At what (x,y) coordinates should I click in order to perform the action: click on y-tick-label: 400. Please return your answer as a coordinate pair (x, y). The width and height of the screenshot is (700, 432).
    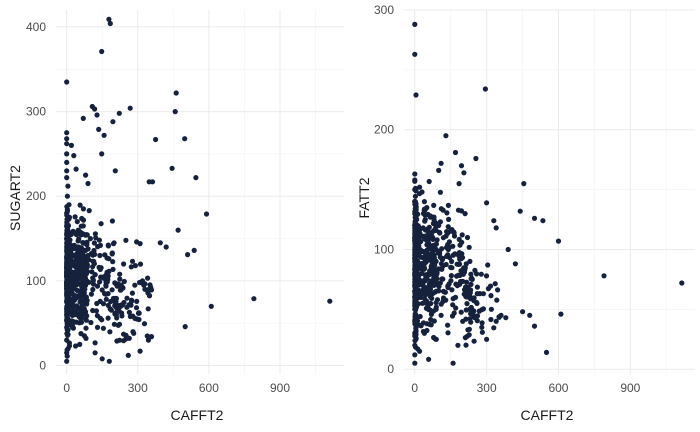
    Looking at the image, I should click on (36, 27).